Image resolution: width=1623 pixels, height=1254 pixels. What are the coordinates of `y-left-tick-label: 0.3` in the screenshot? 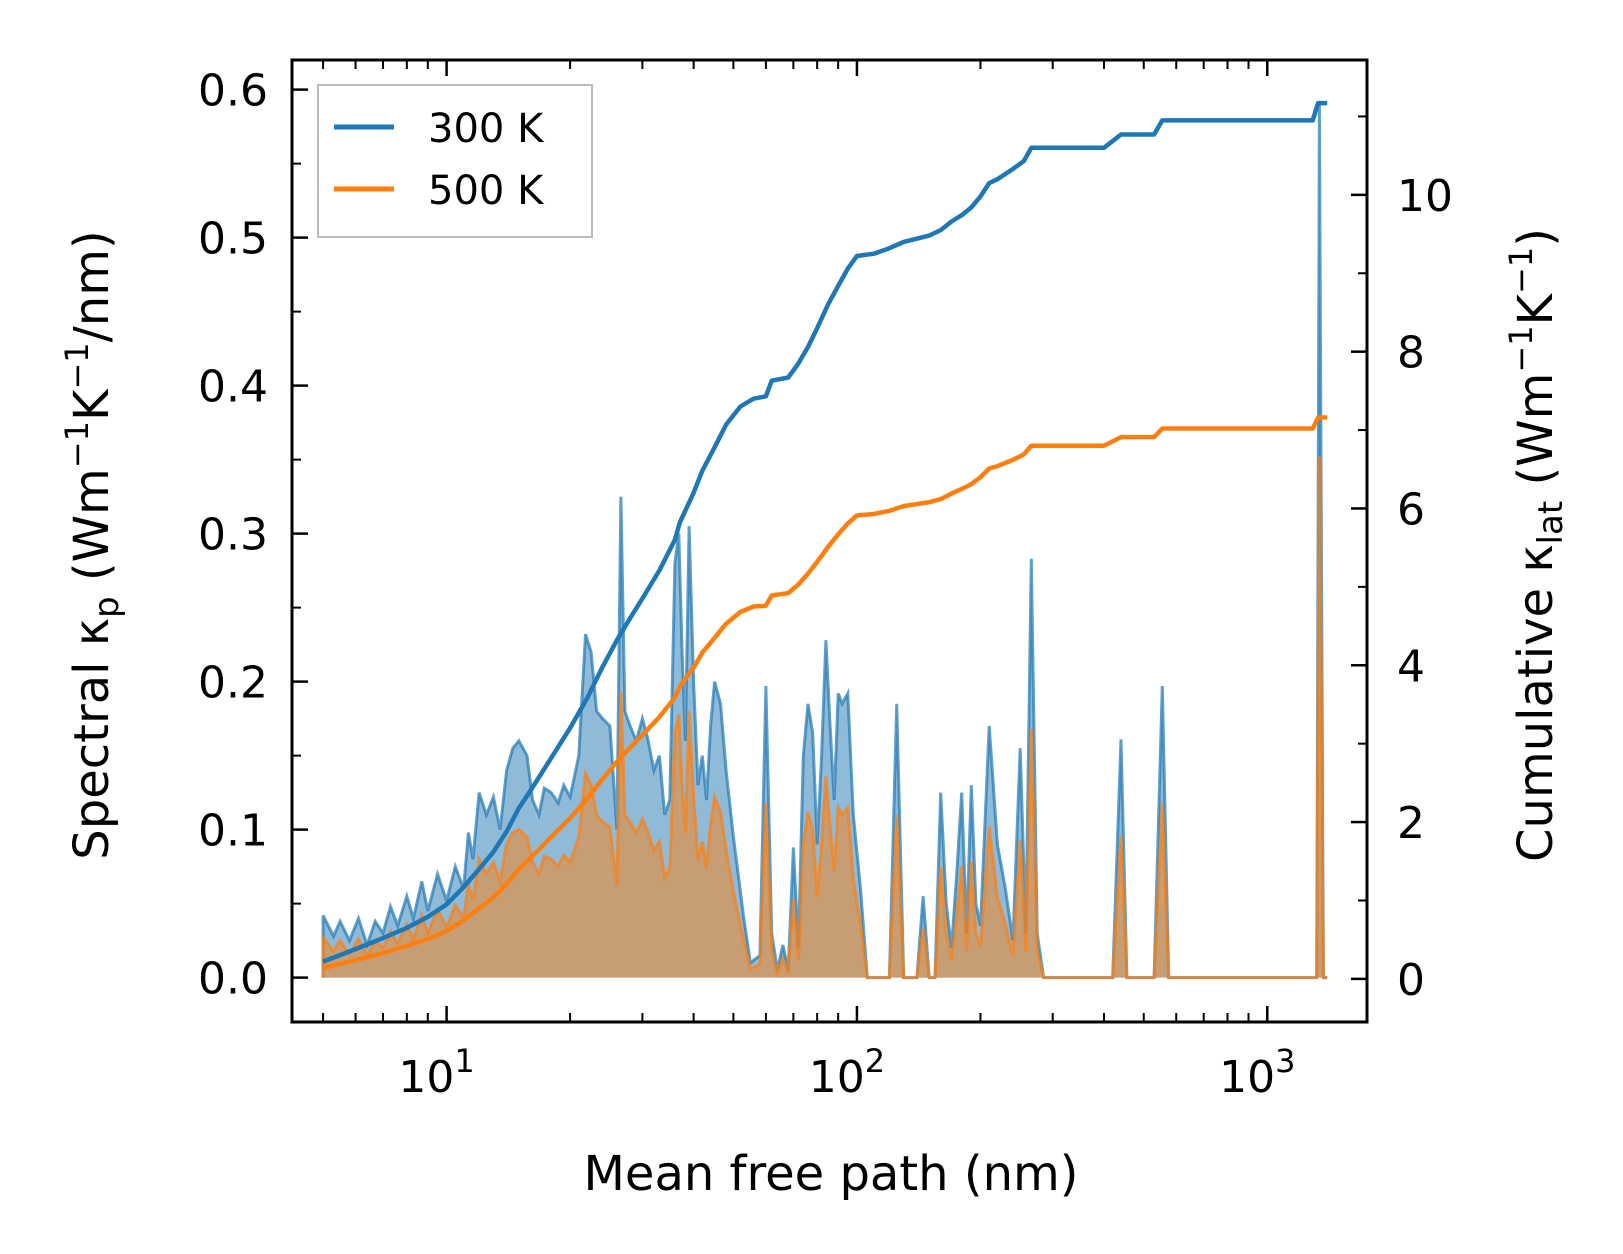 It's located at (233, 535).